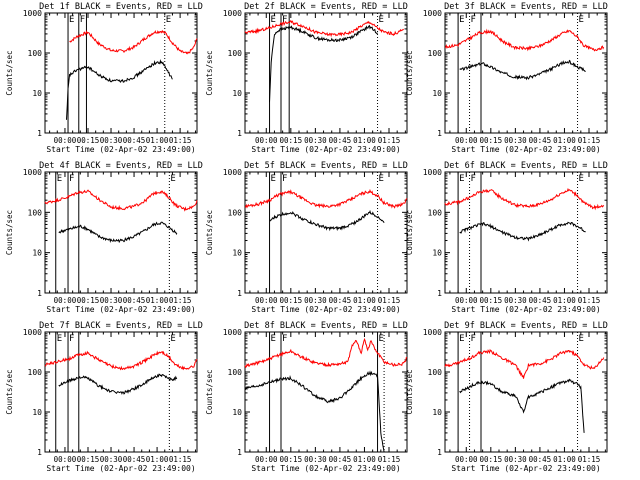 This screenshot has width=640, height=480. Describe the element at coordinates (526, 166) in the screenshot. I see `chart-title: Det 6f BLACK = Events, RED = LLD` at that location.